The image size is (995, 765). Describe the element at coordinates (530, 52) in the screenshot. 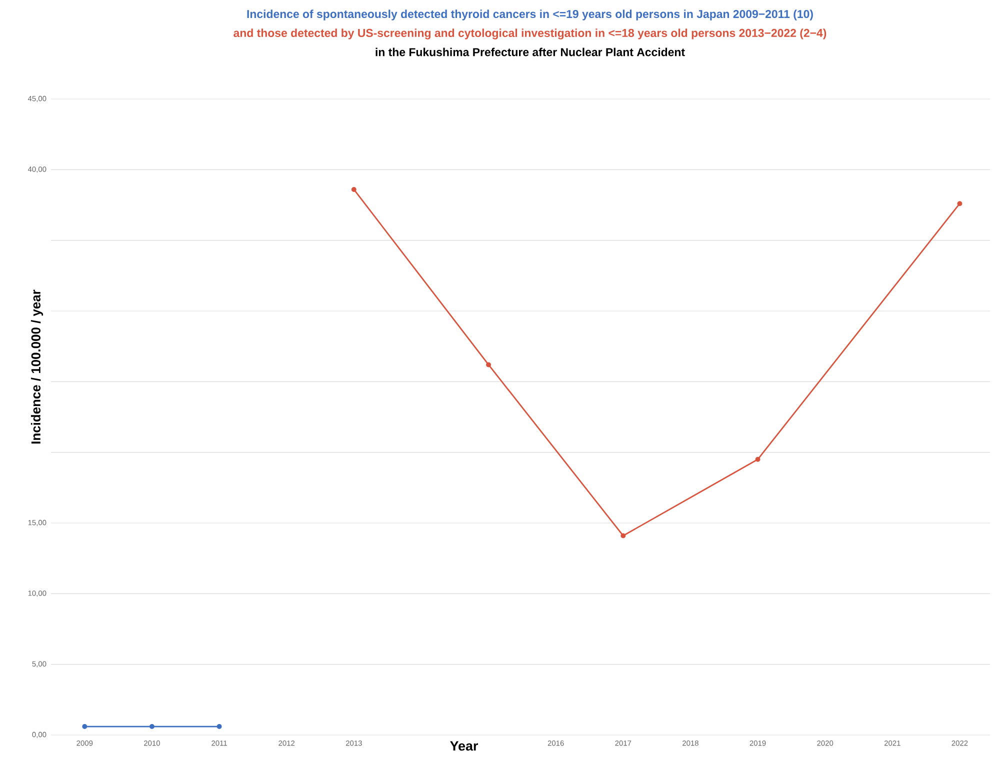

I see `text: in the Fukushima Prefecture after Nuclear Plant Accident` at that location.